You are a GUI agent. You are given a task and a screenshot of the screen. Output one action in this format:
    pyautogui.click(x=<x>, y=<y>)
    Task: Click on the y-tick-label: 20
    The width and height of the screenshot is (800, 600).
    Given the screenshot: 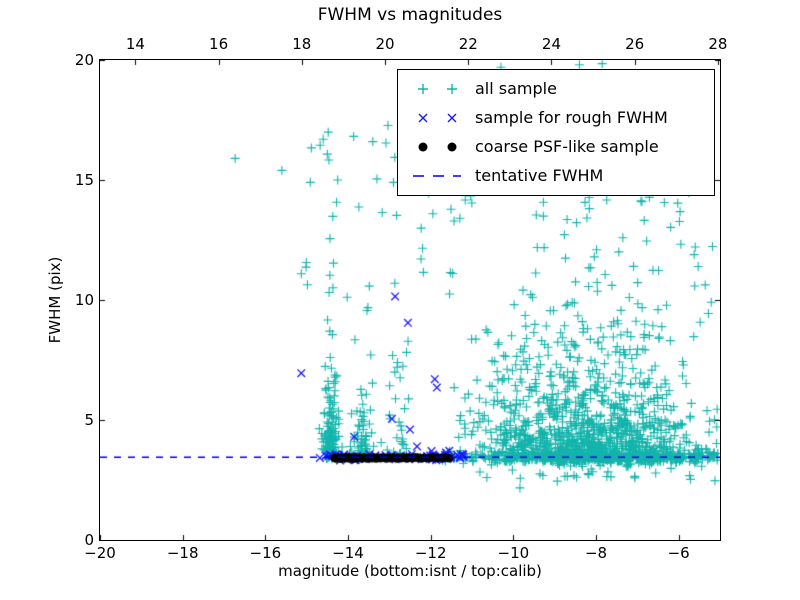 What is the action you would take?
    pyautogui.click(x=84, y=60)
    